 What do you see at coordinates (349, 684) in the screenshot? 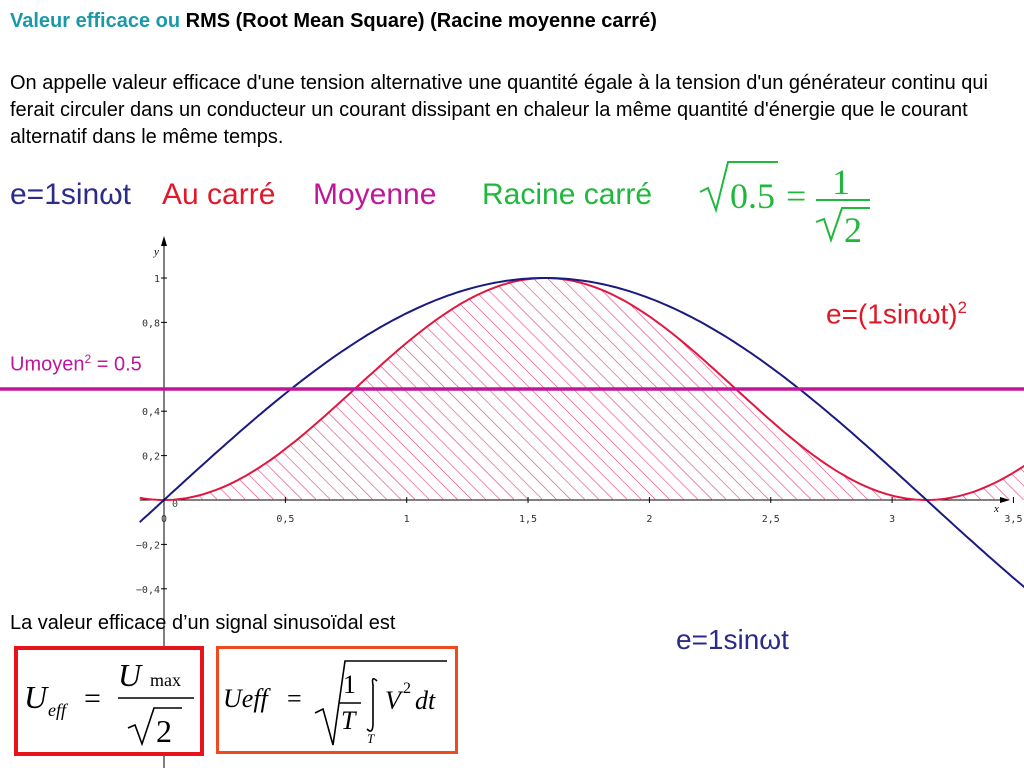
I see `rms-num: 1` at bounding box center [349, 684].